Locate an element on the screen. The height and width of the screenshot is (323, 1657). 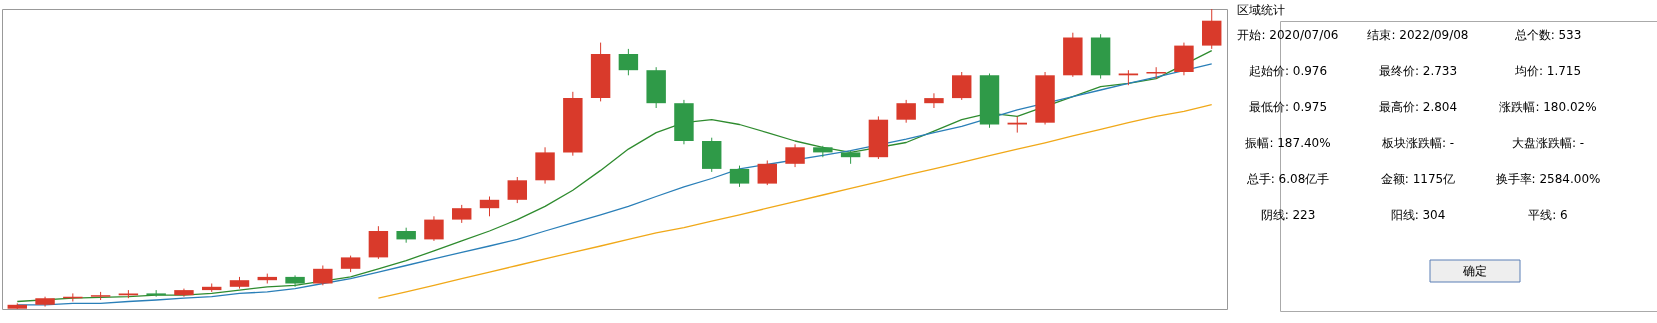
text: 最终价: 2.733 is located at coordinates (1418, 71).